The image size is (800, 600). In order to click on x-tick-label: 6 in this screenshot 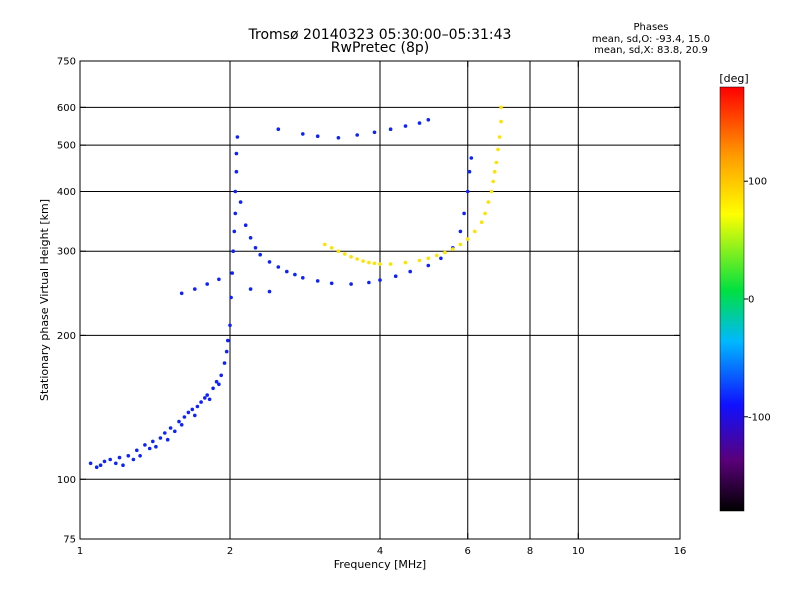, I will do `click(468, 551)`.